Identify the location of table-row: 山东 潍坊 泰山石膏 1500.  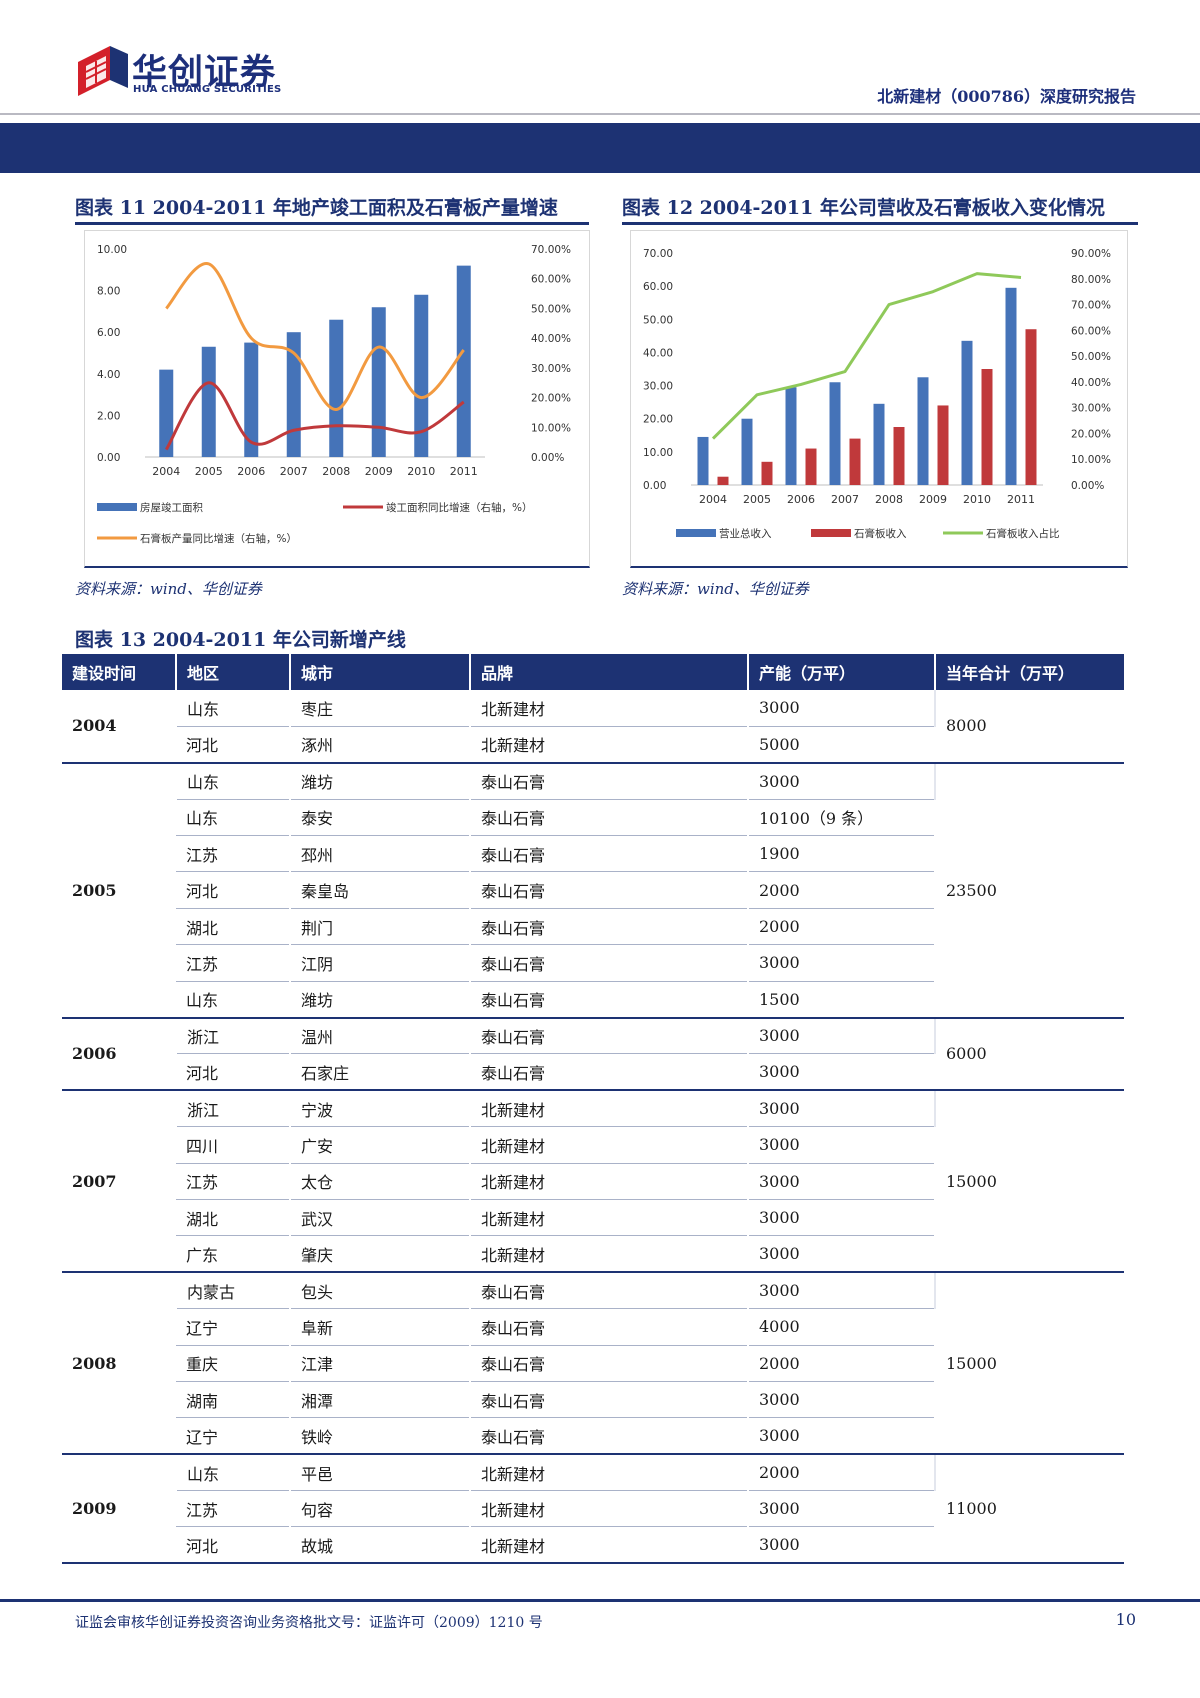
(593, 1000).